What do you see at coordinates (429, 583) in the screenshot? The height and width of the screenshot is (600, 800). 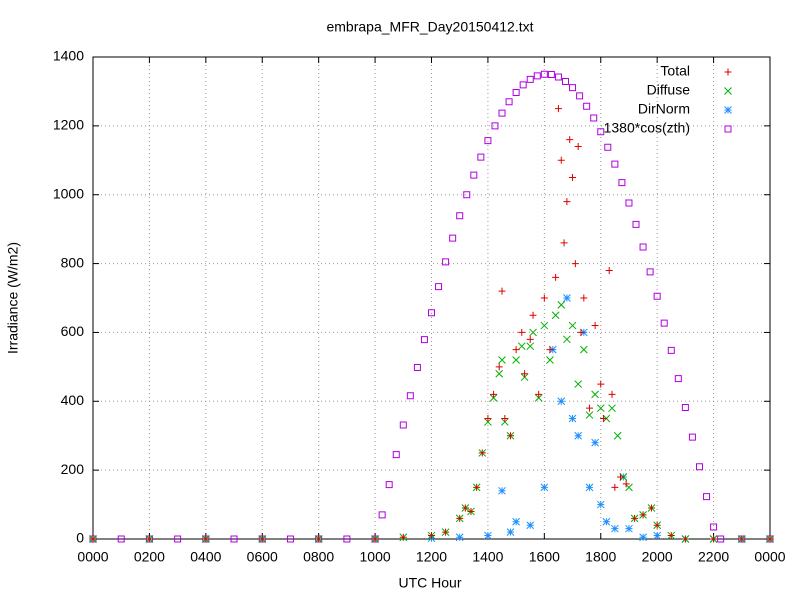 I see `x-axis-label: UTC Hour` at bounding box center [429, 583].